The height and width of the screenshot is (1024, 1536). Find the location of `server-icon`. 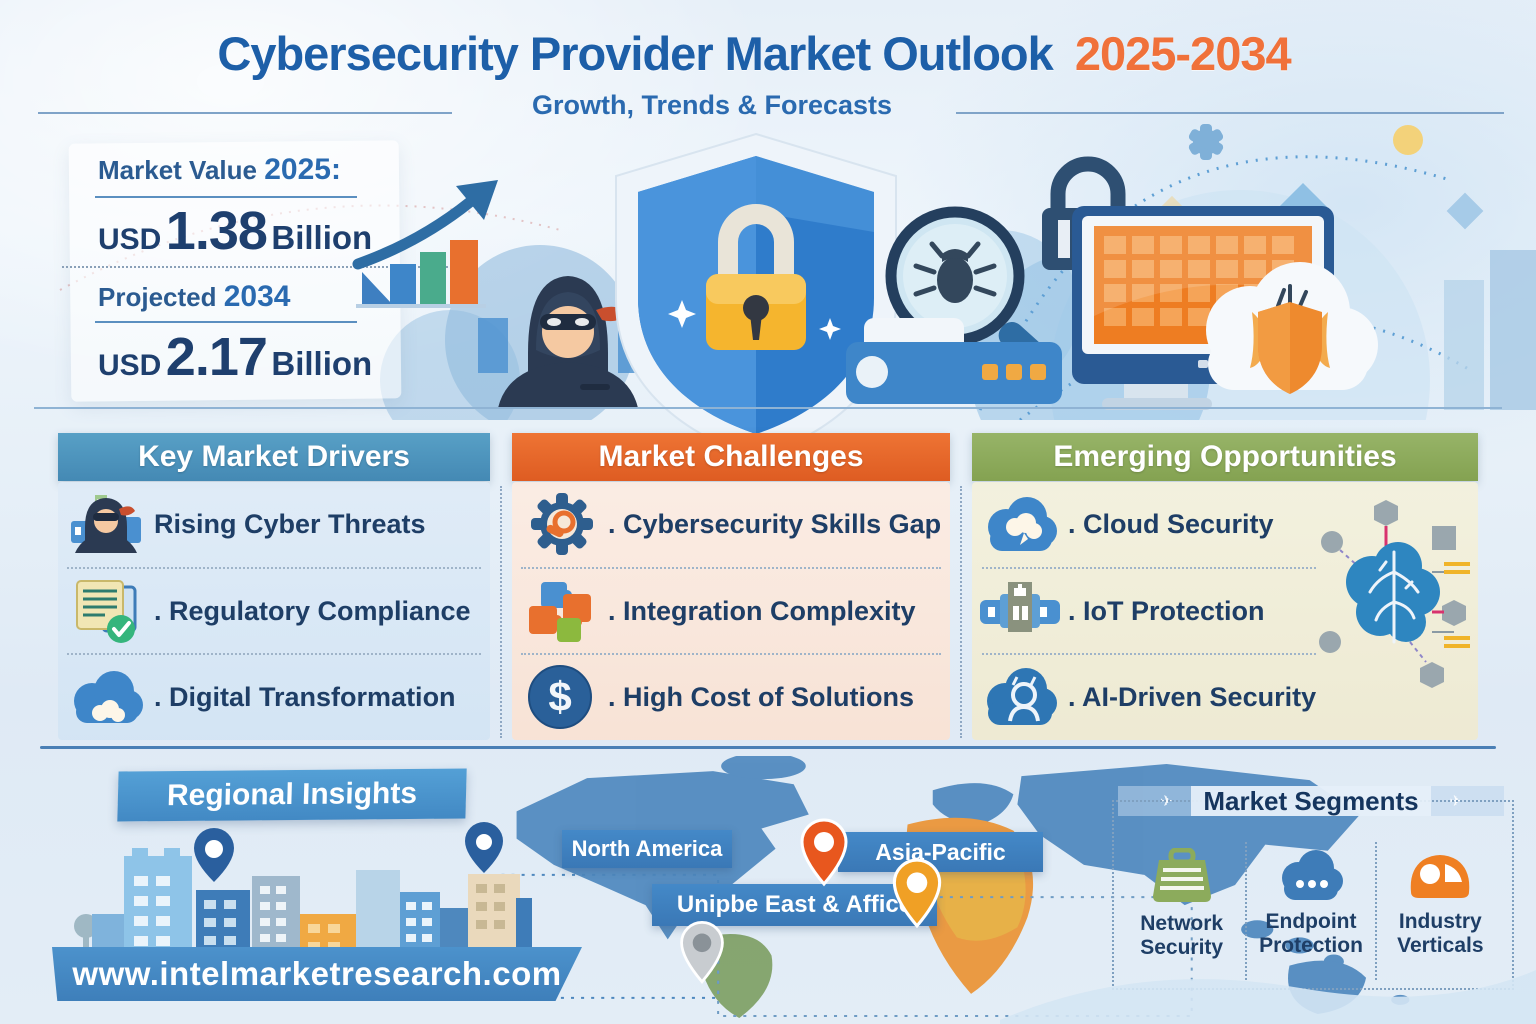

server-icon is located at coordinates (954, 361).